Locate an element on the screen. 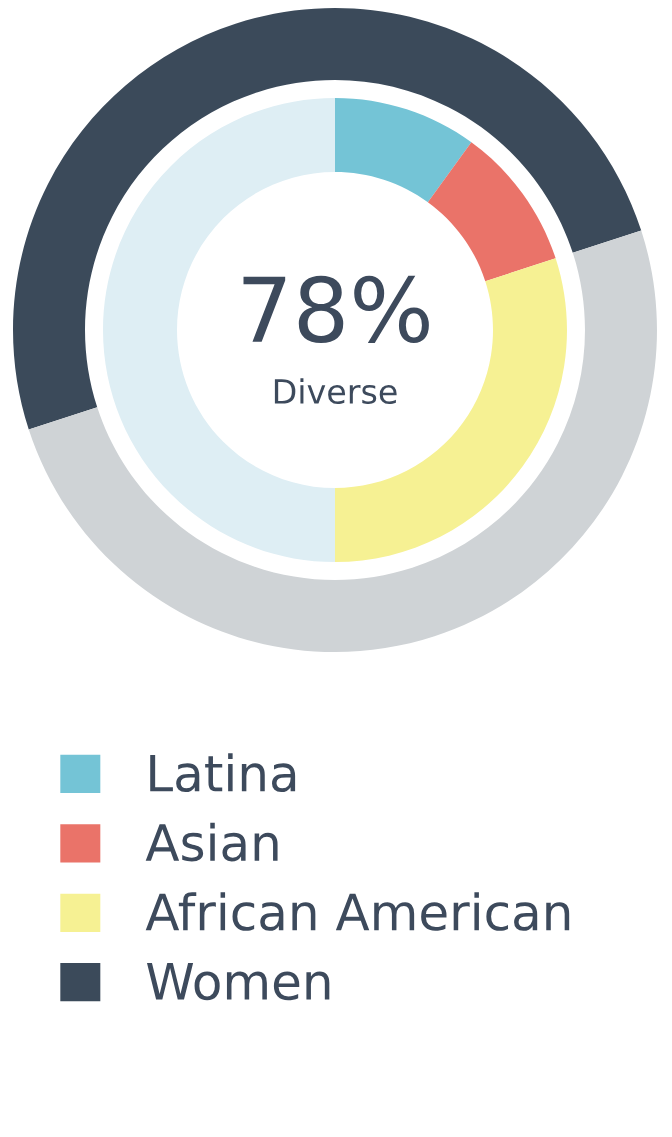 The image size is (672, 1137). text: Diverse is located at coordinates (335, 391).